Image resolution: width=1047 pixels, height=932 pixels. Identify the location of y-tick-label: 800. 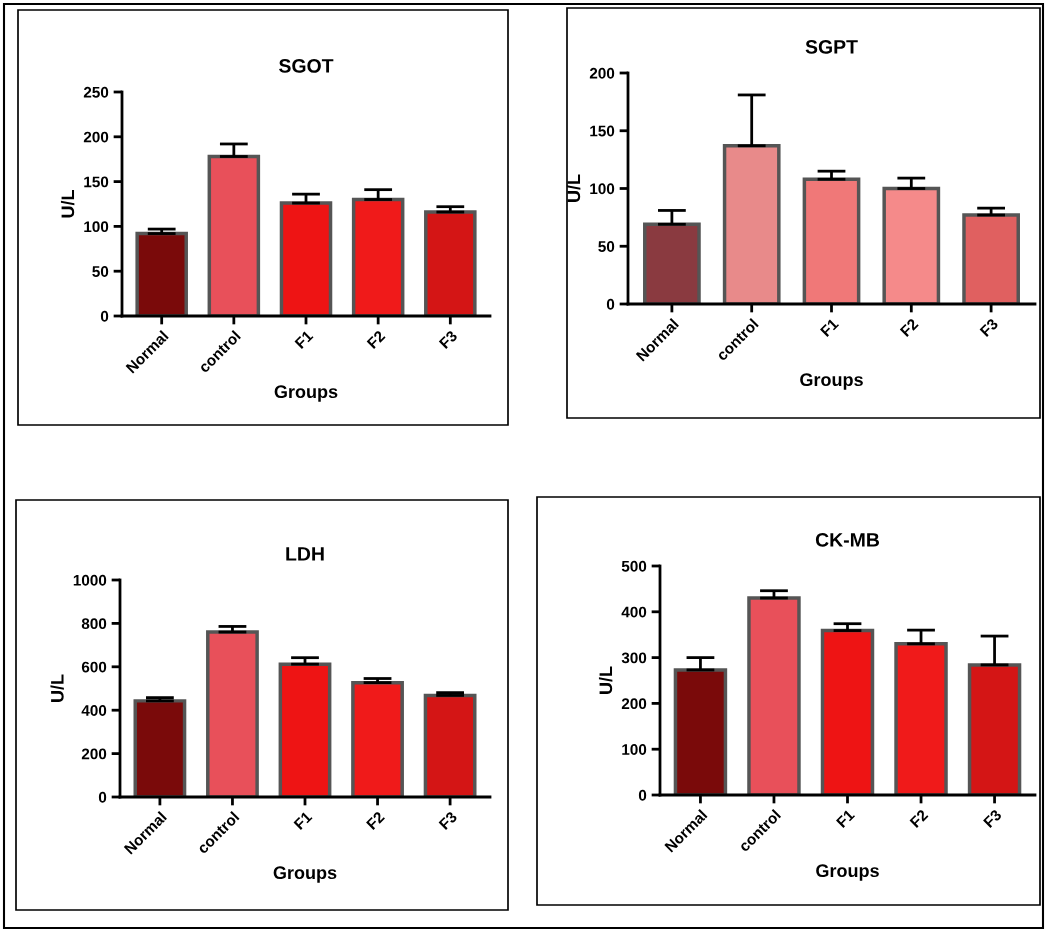
(94, 624).